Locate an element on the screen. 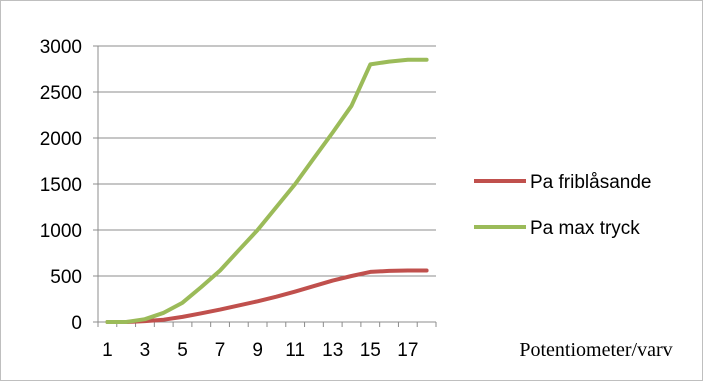  x-tick-label: 5 is located at coordinates (182, 350).